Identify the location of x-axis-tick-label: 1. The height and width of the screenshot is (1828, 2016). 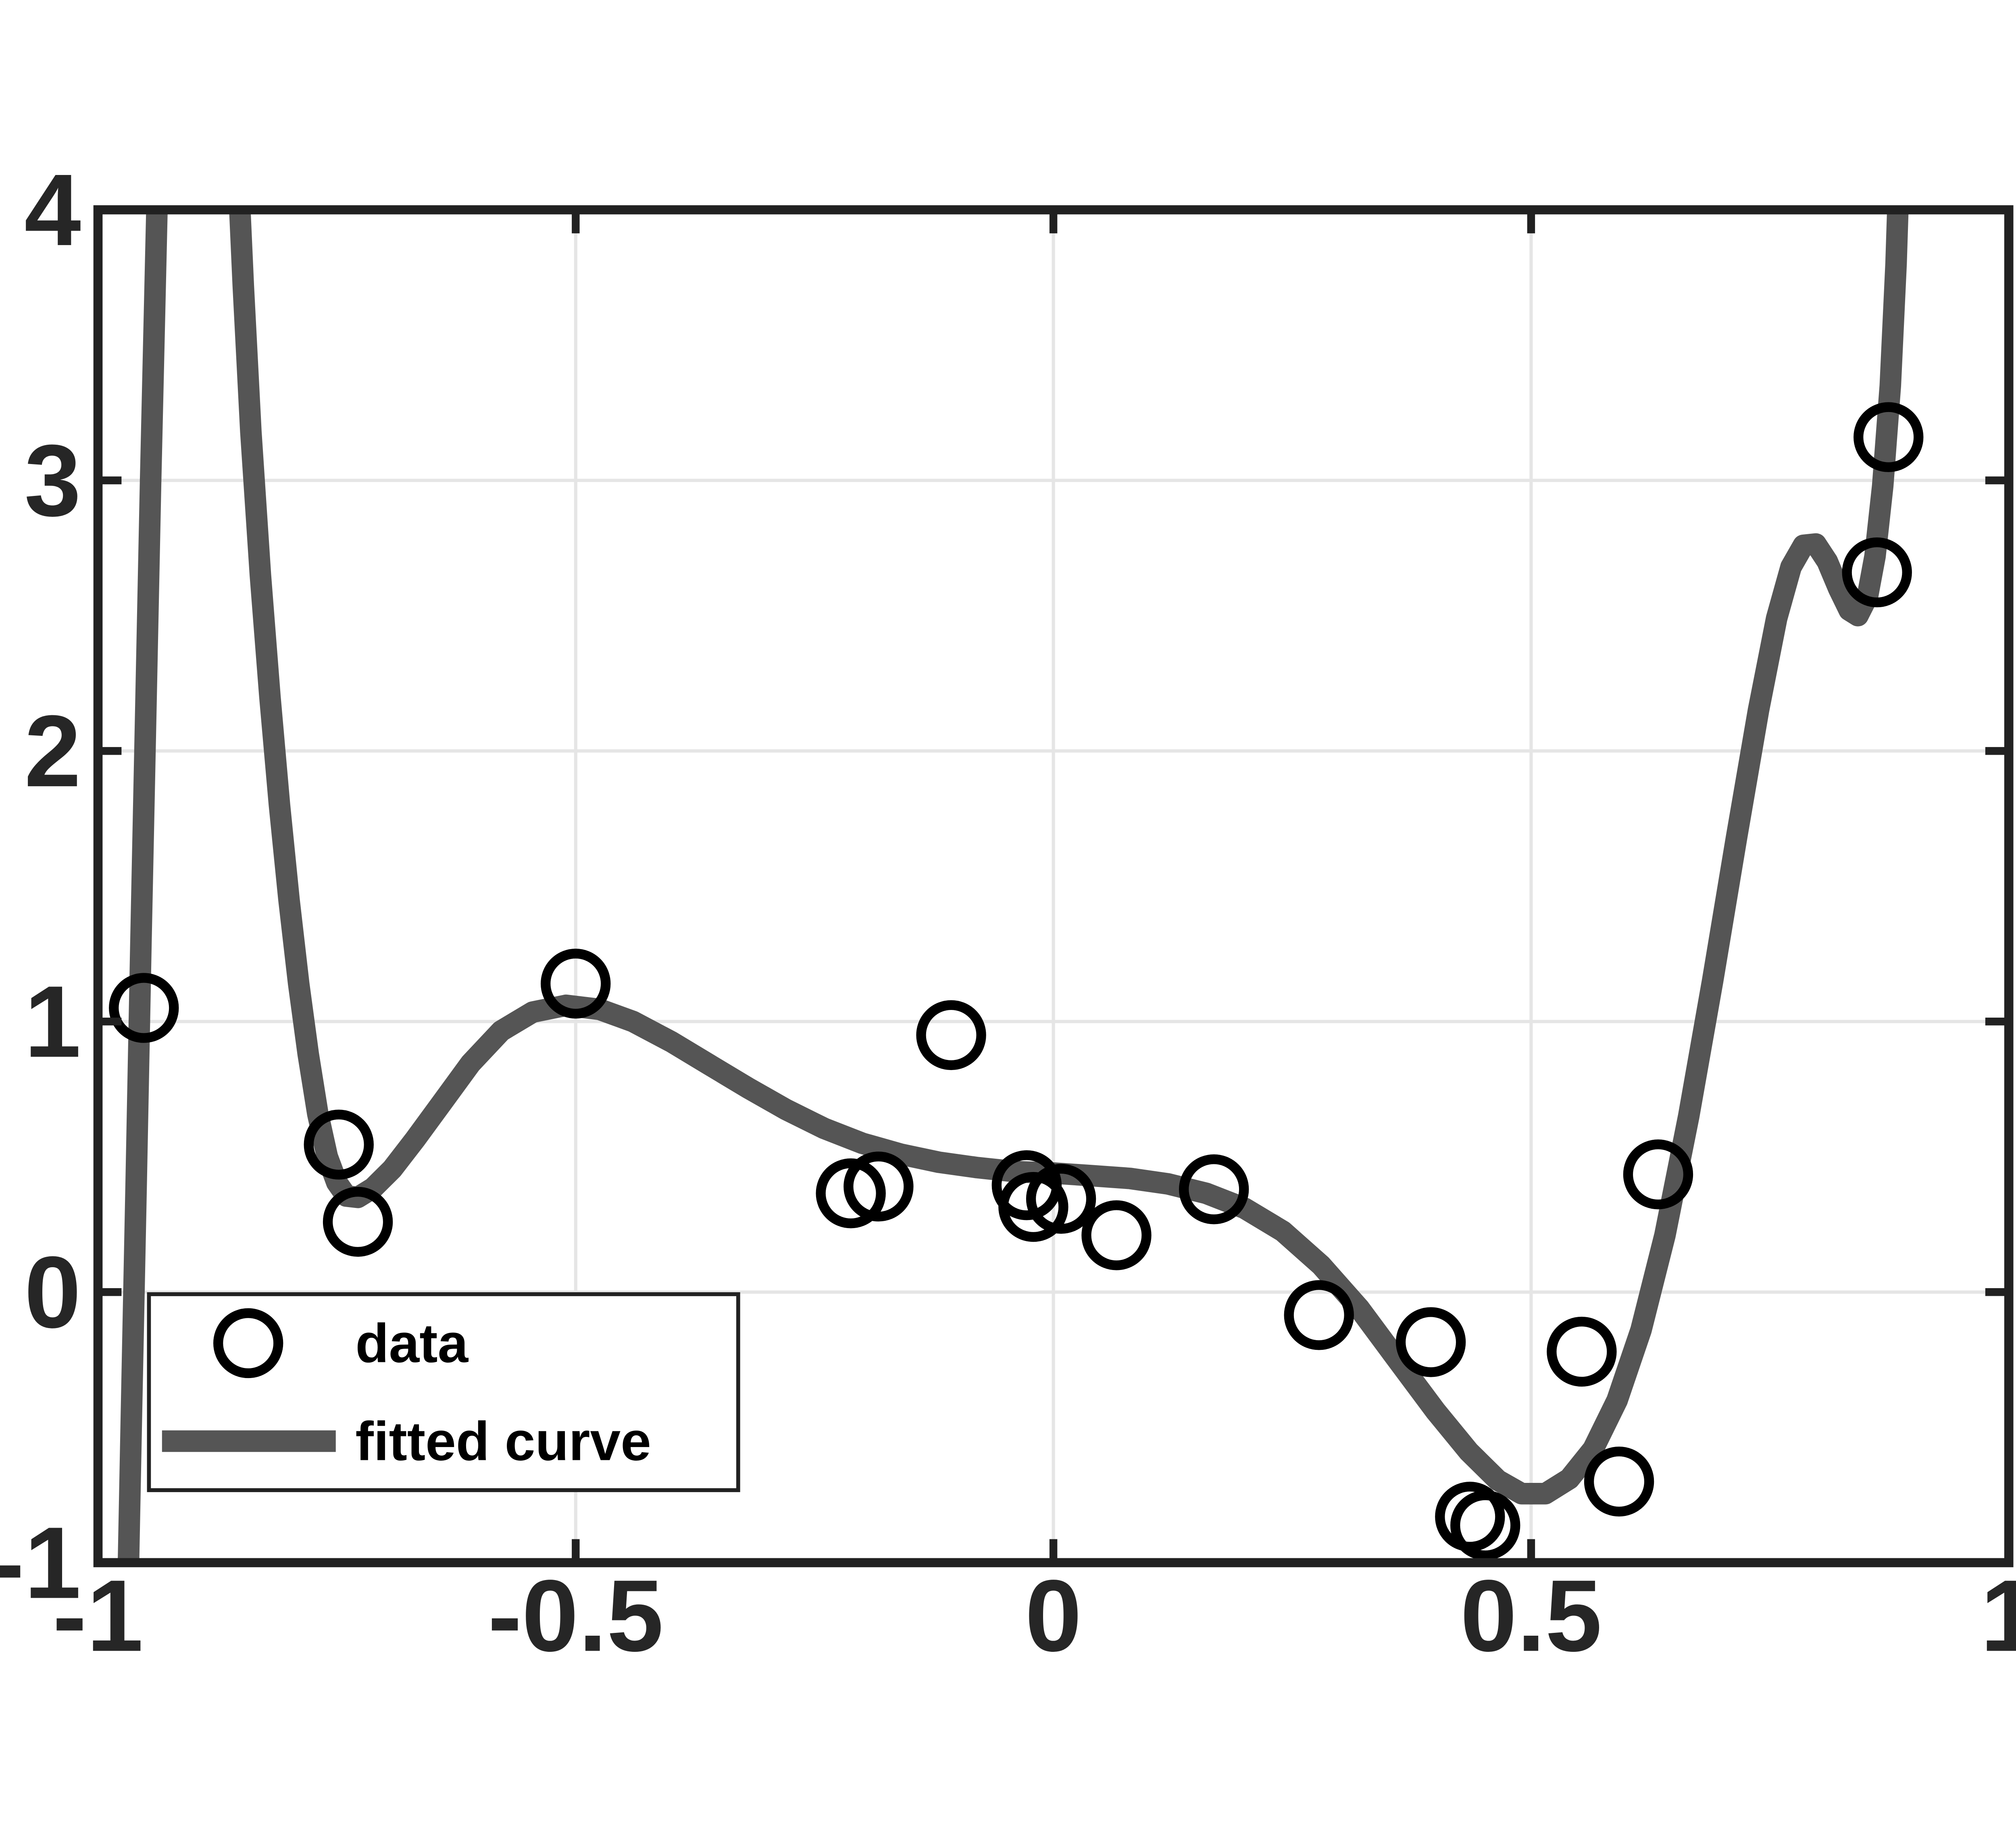
(1999, 1616).